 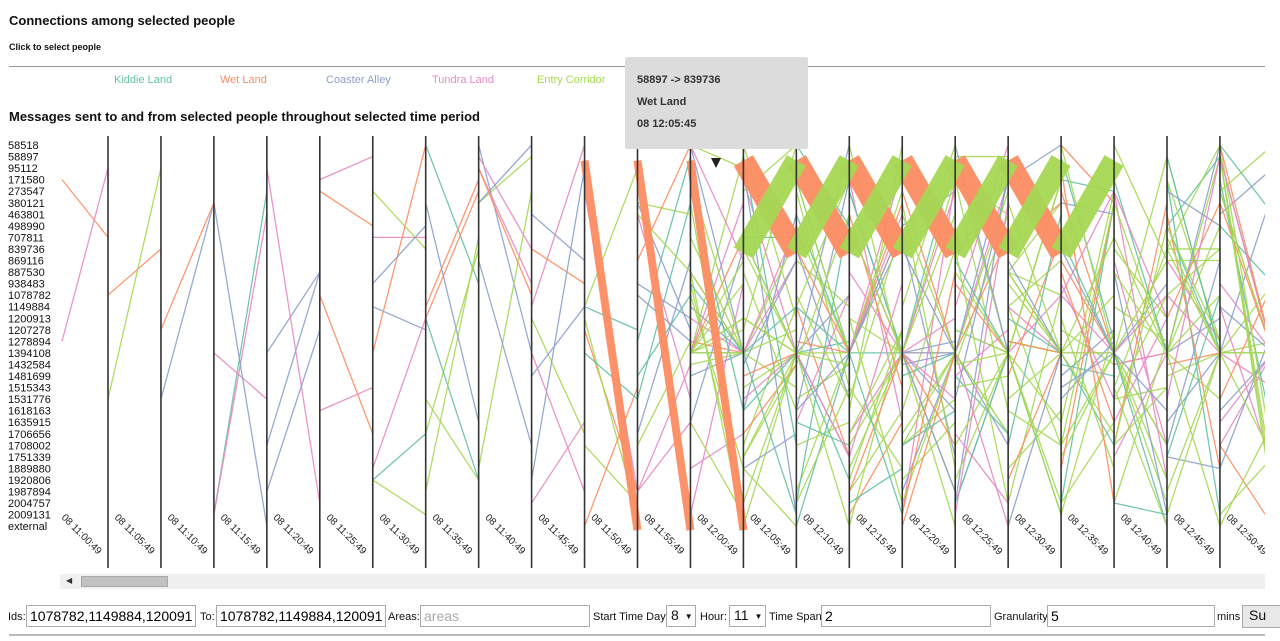 I want to click on to-input, so click(x=301, y=616).